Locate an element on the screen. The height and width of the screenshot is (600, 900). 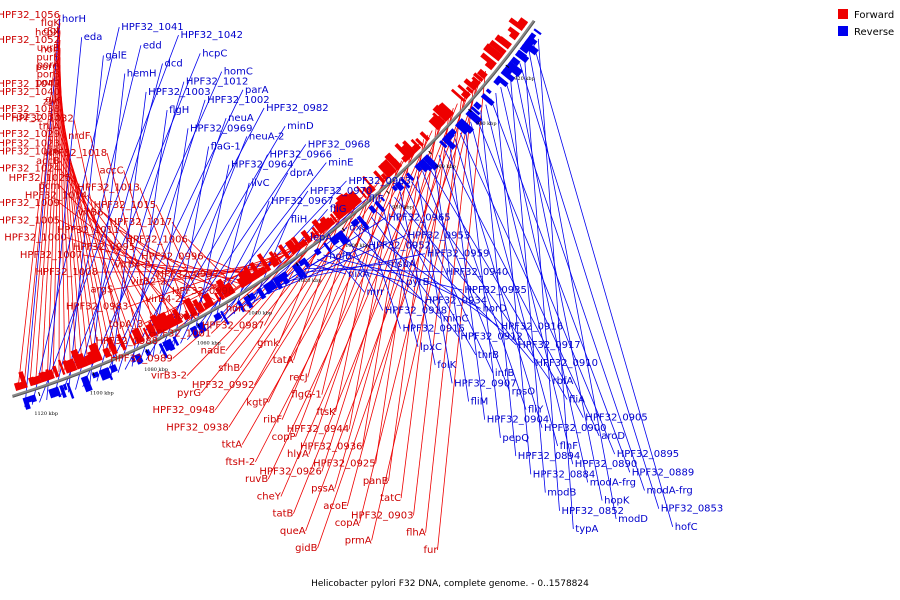
reverse-gene-label: hopK is located at coordinates (617, 501).